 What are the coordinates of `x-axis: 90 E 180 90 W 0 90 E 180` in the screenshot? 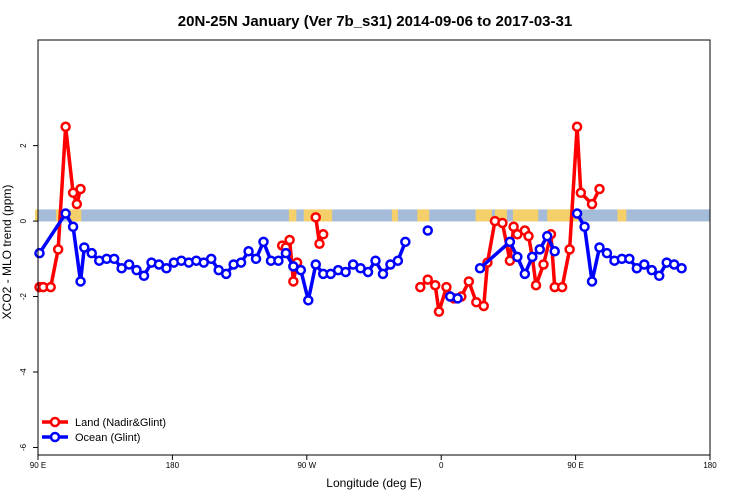 It's located at (373, 462).